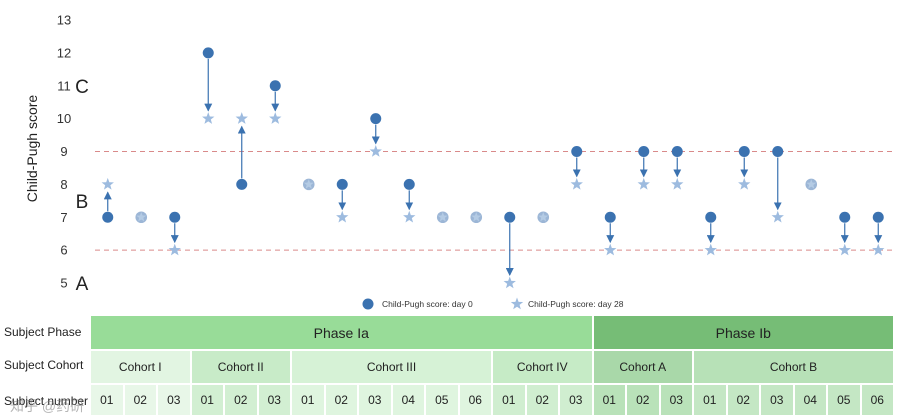 Image resolution: width=900 pixels, height=416 pixels. I want to click on y-axis: 5 6 7 8 9 10 11 12 13 A B C Child-Pugh score, so click(56, 154).